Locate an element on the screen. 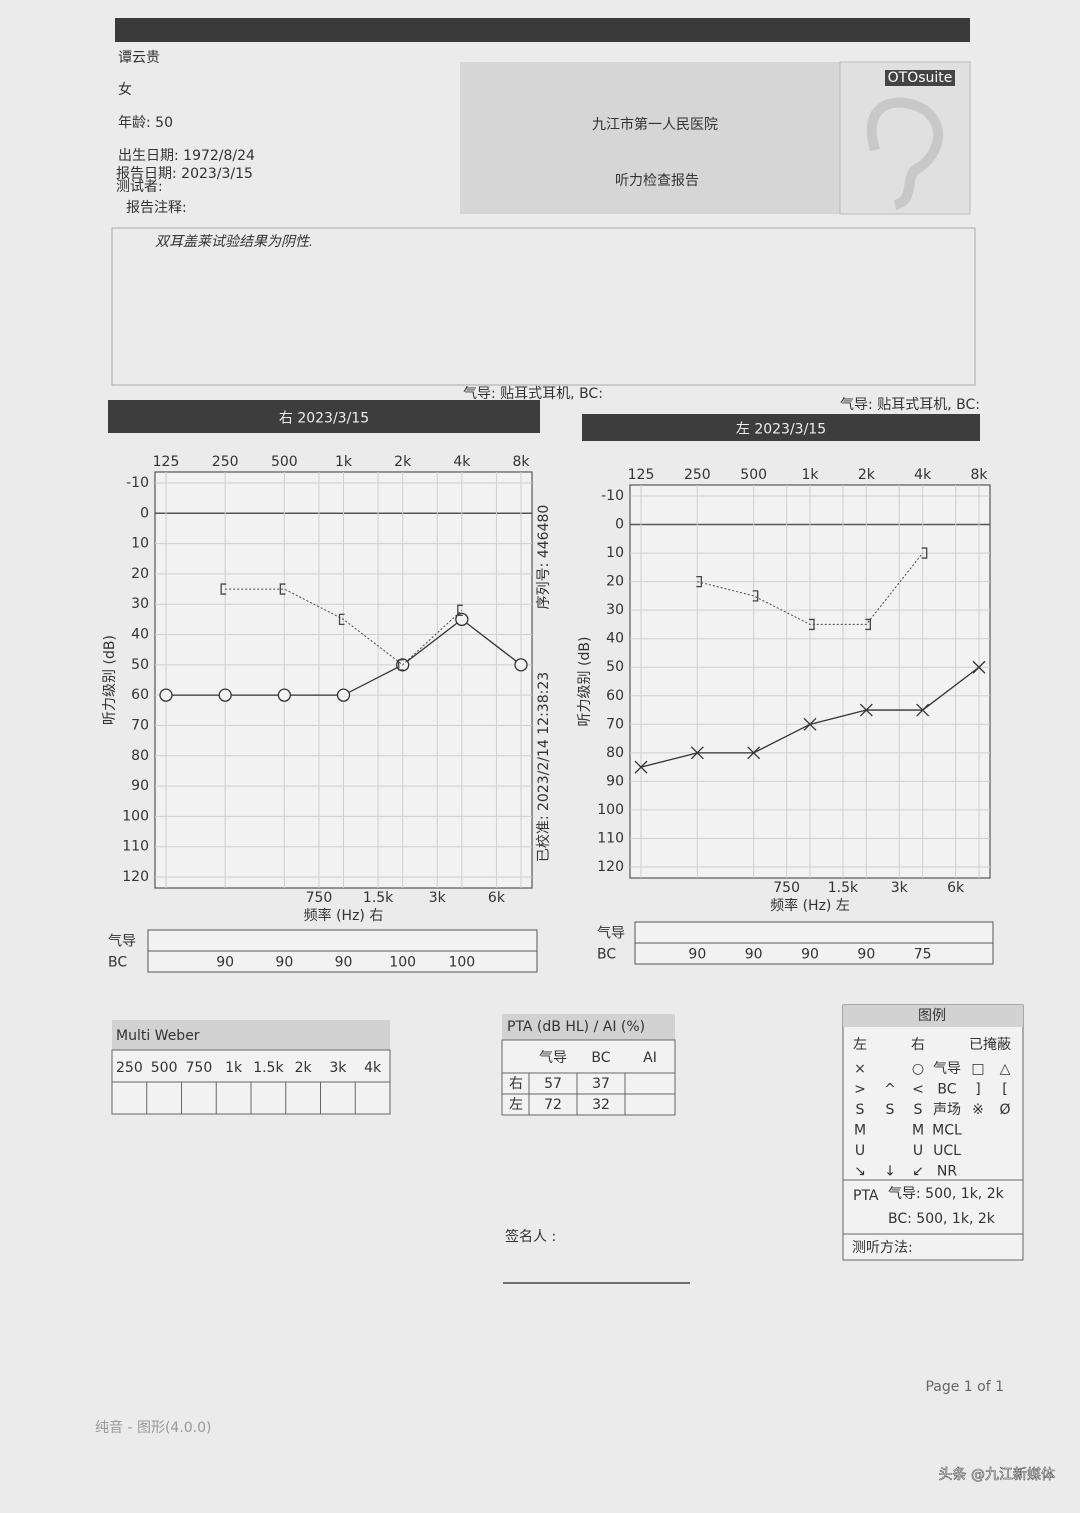  legend-symbol: □ is located at coordinates (977, 1069).